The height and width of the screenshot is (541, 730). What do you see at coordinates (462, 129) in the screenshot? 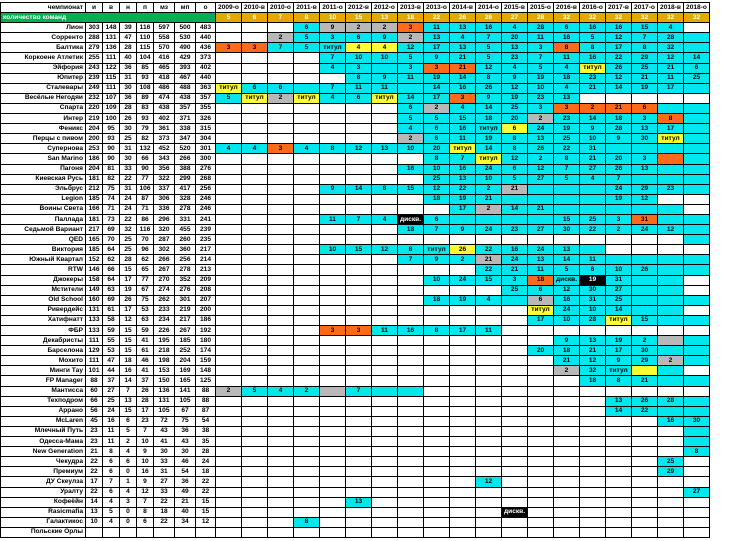
I see `season-result: 16` at bounding box center [462, 129].